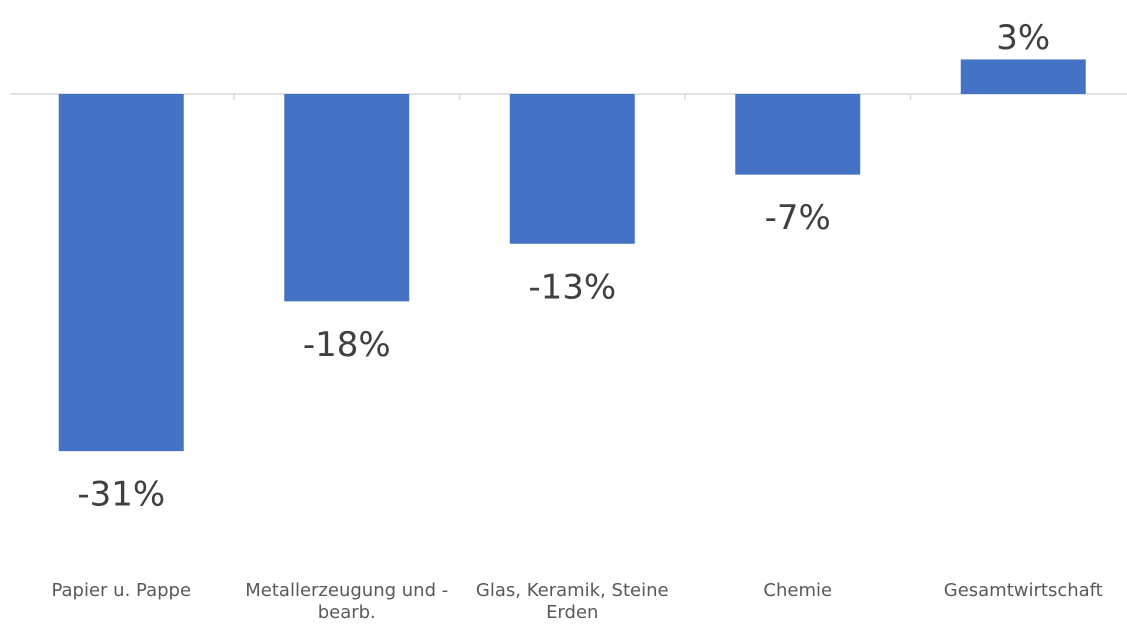  What do you see at coordinates (121, 495) in the screenshot?
I see `value-label: -31%` at bounding box center [121, 495].